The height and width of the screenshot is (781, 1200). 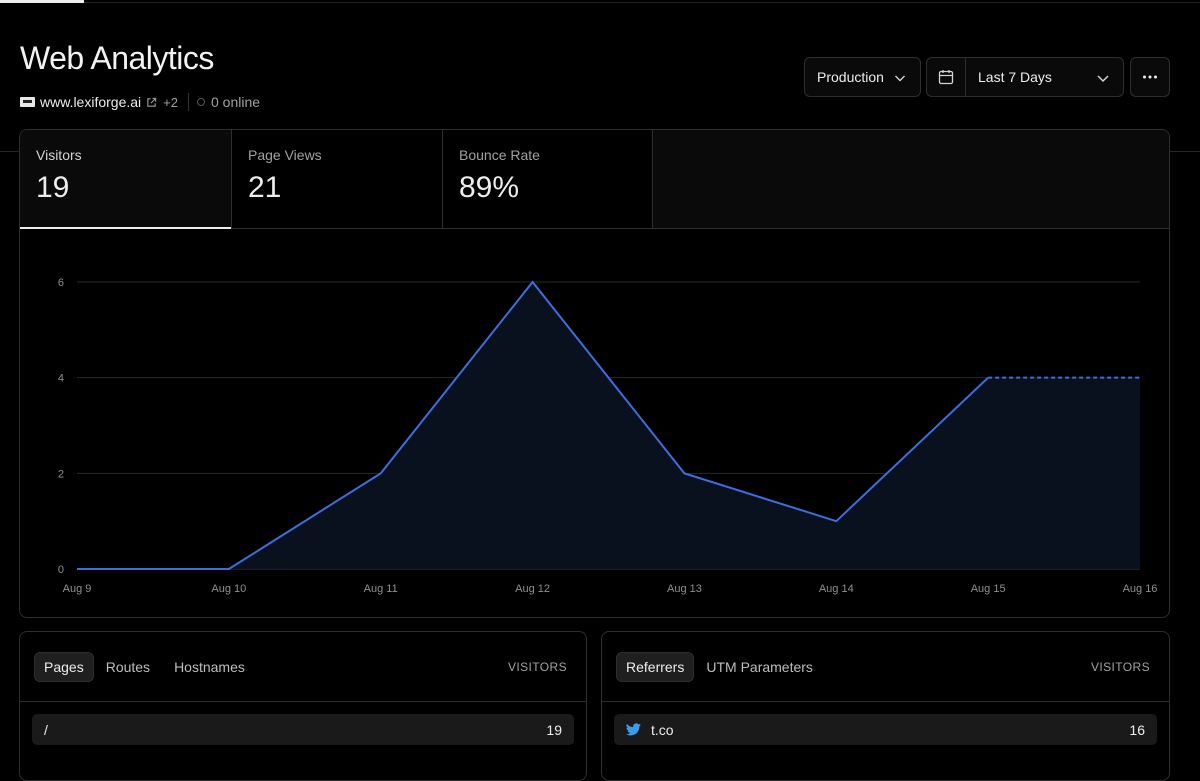 I want to click on date-range-select: Last 7 Days, so click(x=1025, y=77).